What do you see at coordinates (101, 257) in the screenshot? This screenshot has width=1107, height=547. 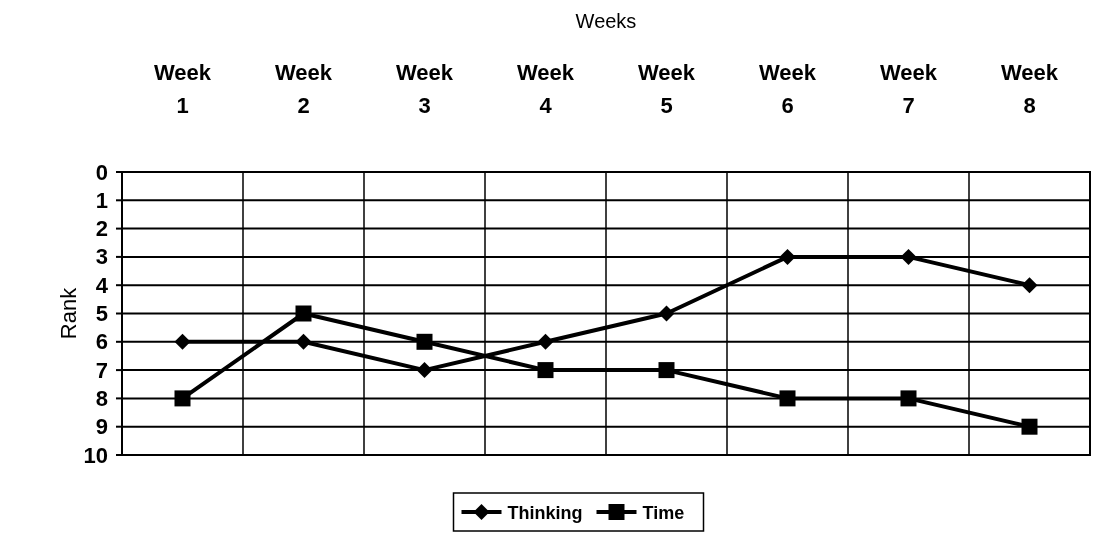 I see `y-tick-label: 3` at bounding box center [101, 257].